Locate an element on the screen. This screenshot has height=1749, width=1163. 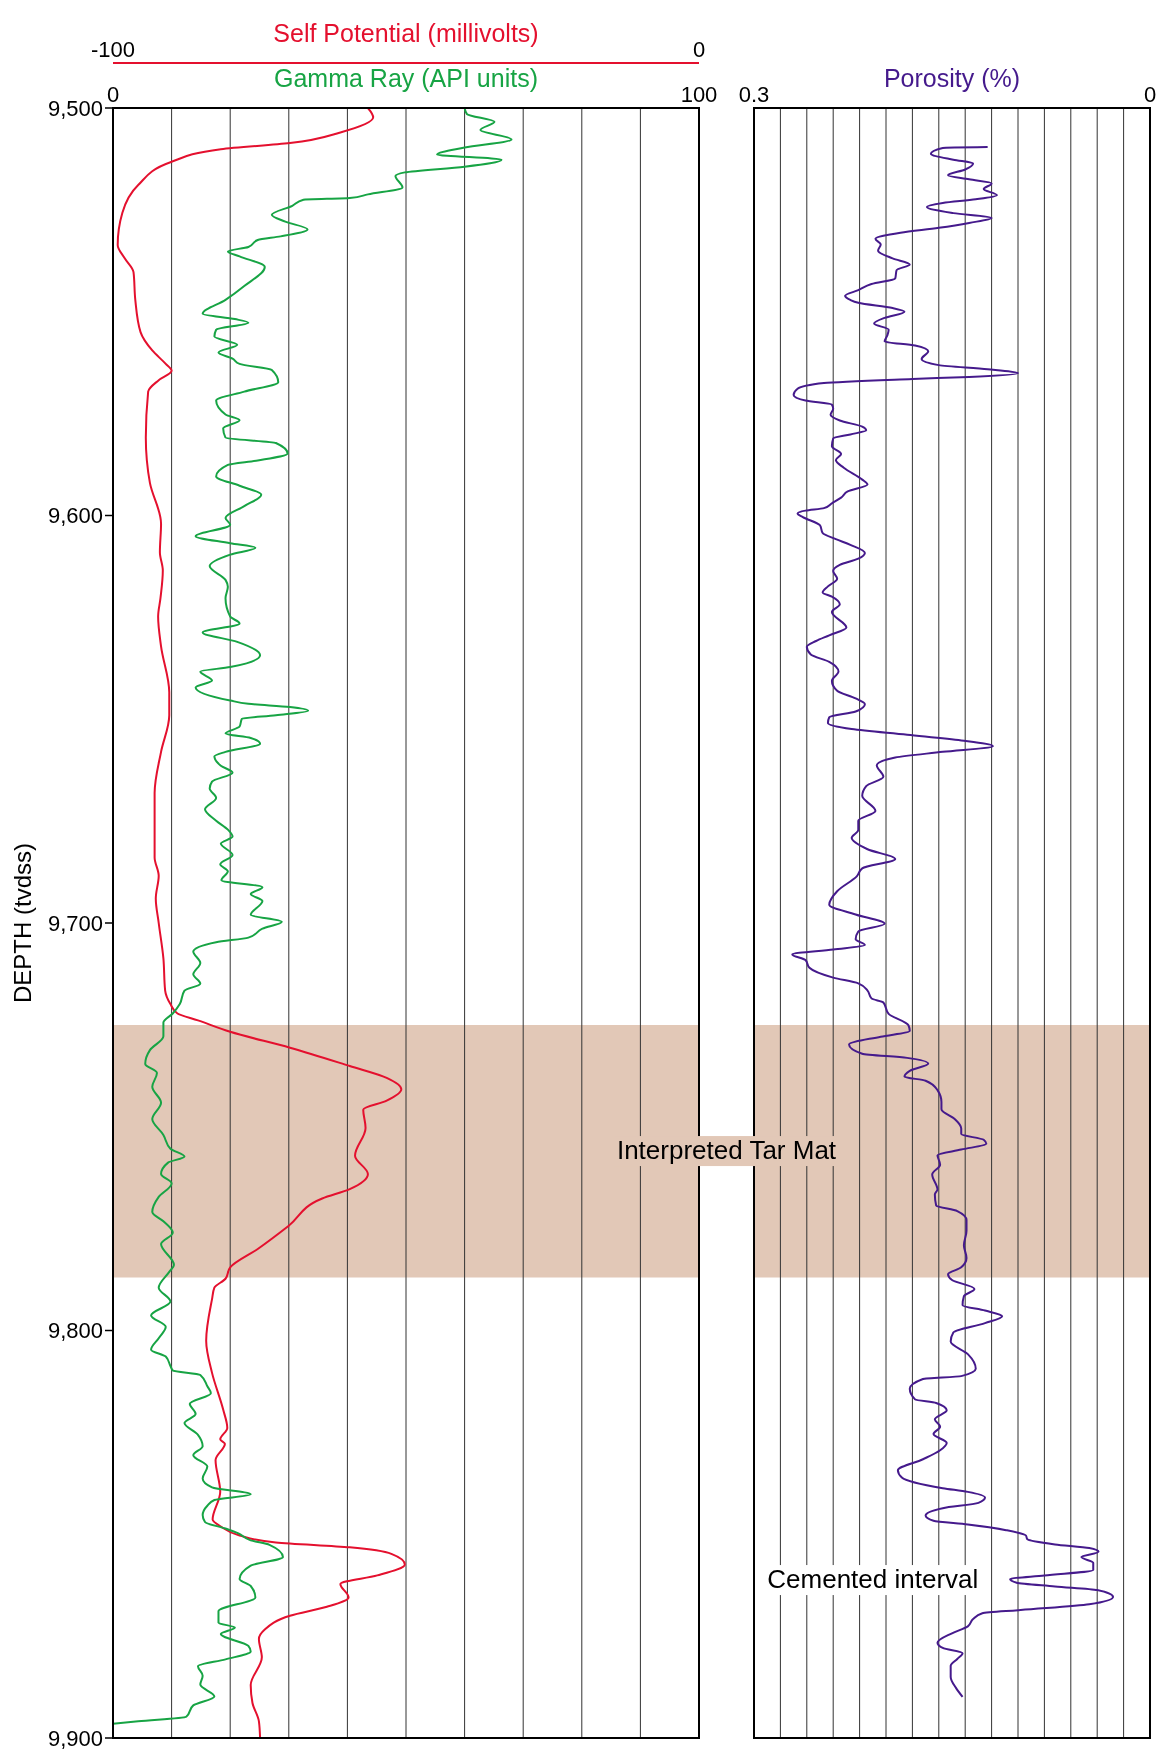
x2-tick-label: 100 is located at coordinates (699, 94).